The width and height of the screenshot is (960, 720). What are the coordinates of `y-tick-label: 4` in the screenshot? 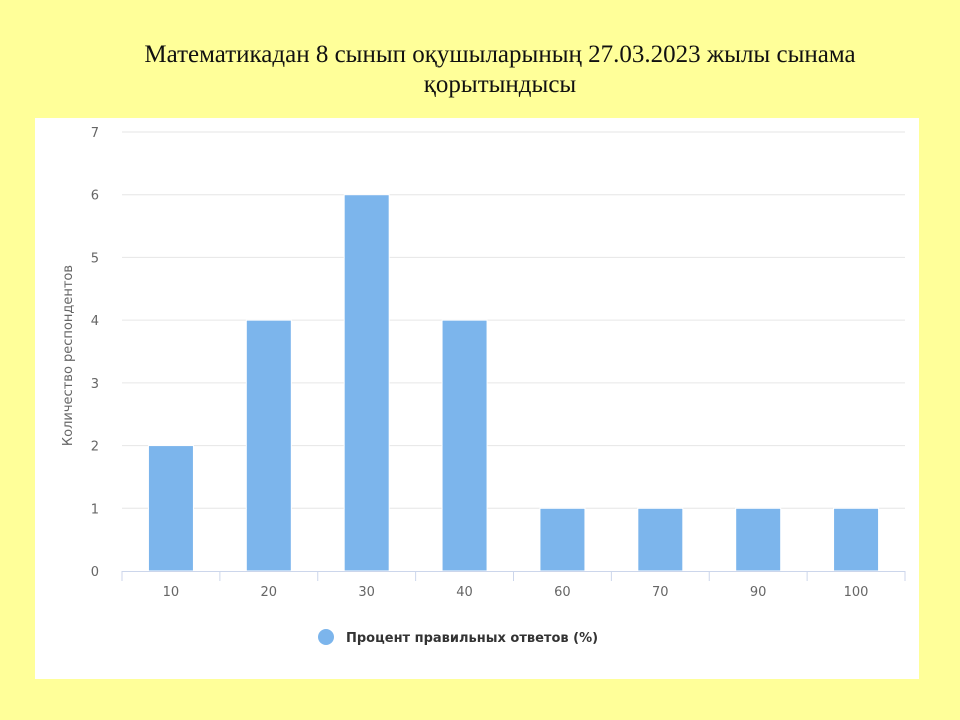 It's located at (95, 321).